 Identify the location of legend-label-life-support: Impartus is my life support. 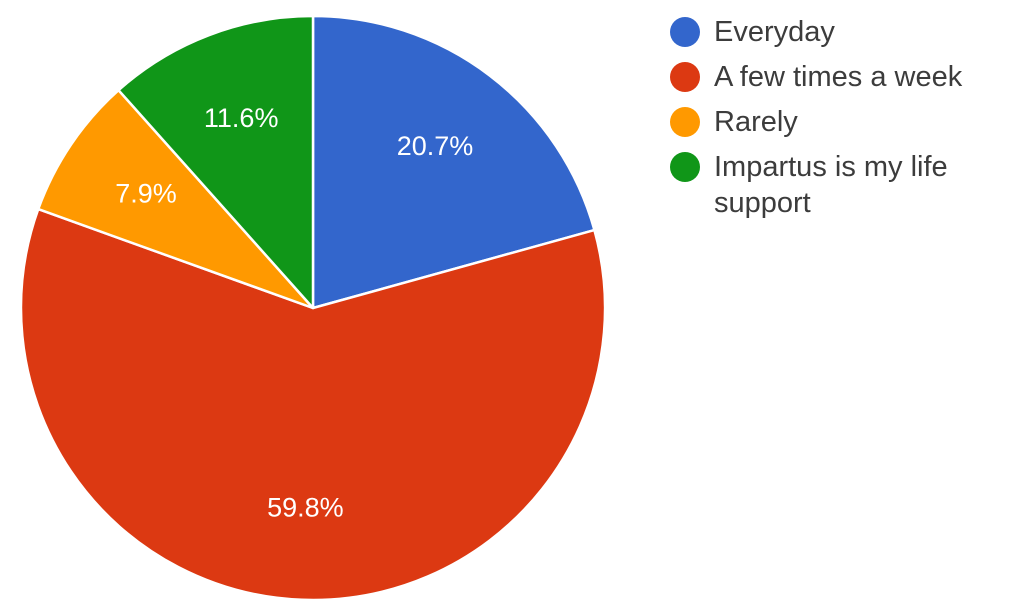
(831, 185).